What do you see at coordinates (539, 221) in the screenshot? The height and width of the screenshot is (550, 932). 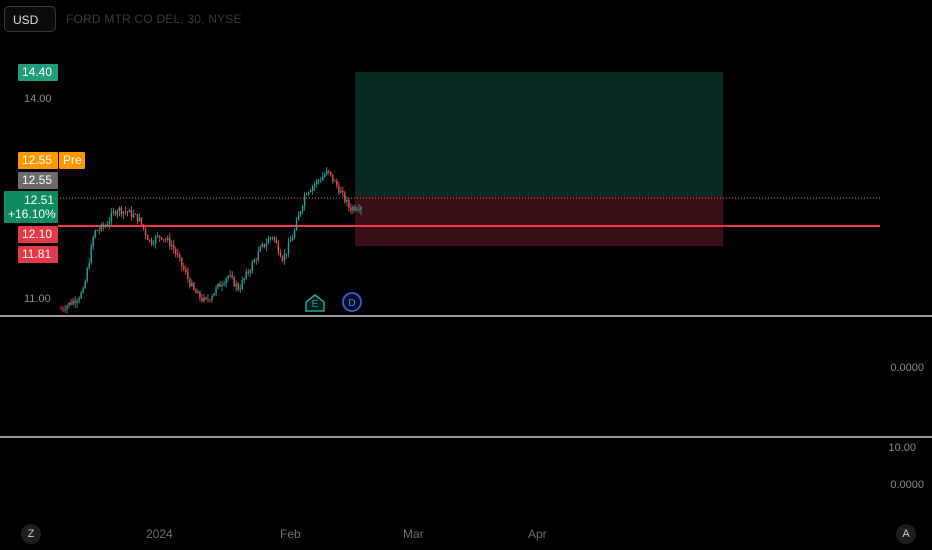 I see `stop-zone` at bounding box center [539, 221].